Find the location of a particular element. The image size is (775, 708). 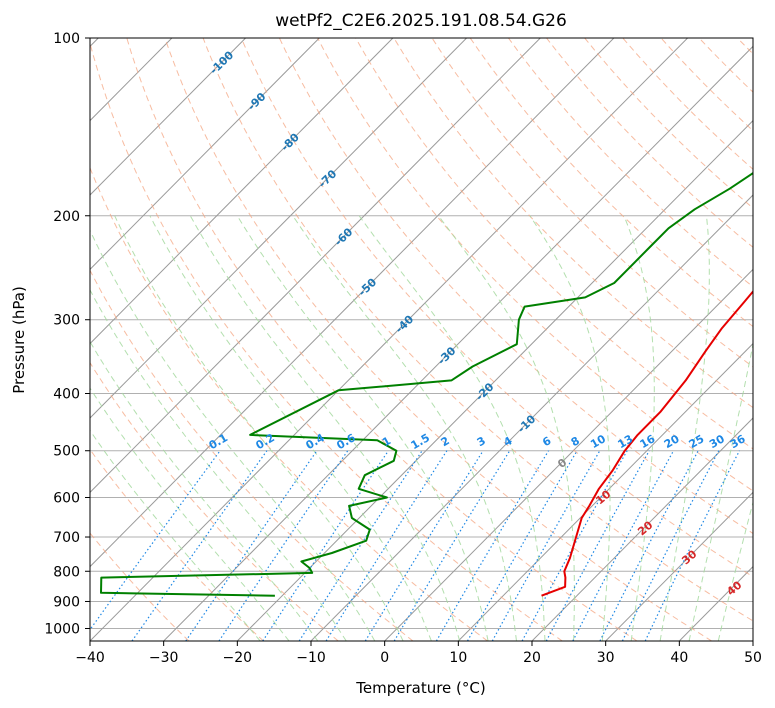

mixing-ratio-label: 2 is located at coordinates (445, 441).